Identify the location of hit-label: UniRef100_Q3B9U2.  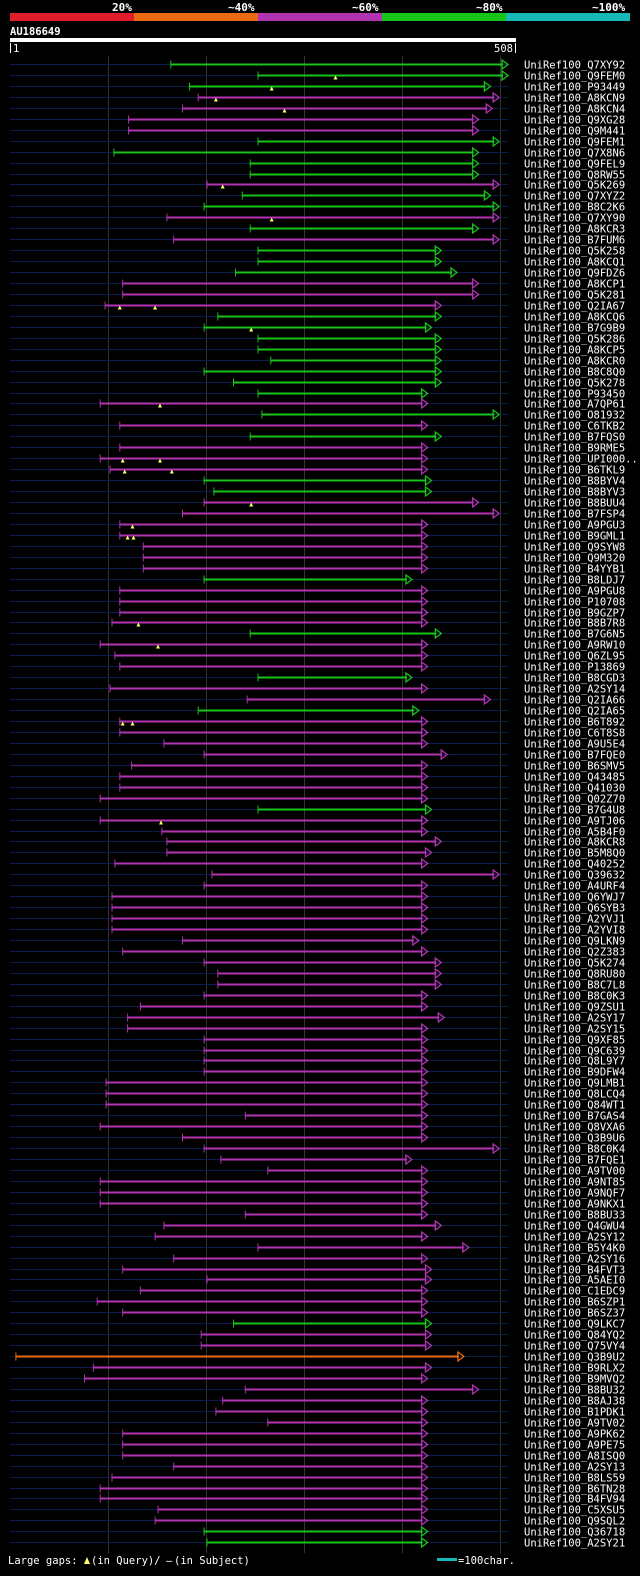
(574, 1358).